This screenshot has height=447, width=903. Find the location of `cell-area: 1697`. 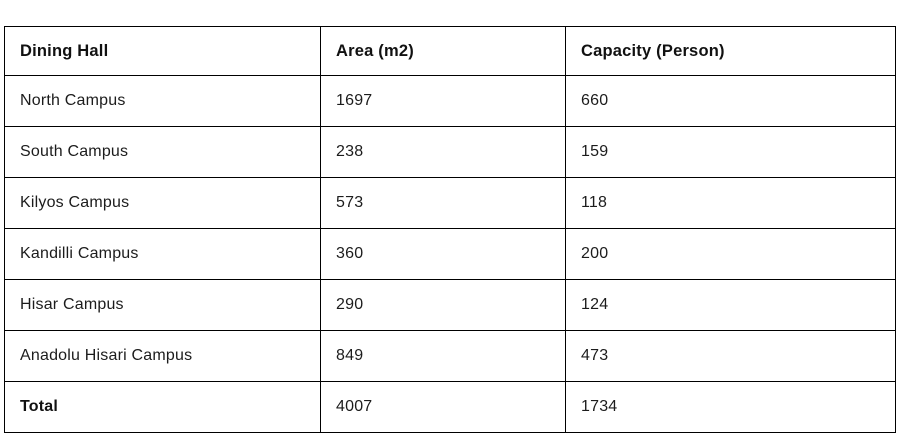

cell-area: 1697 is located at coordinates (443, 101).